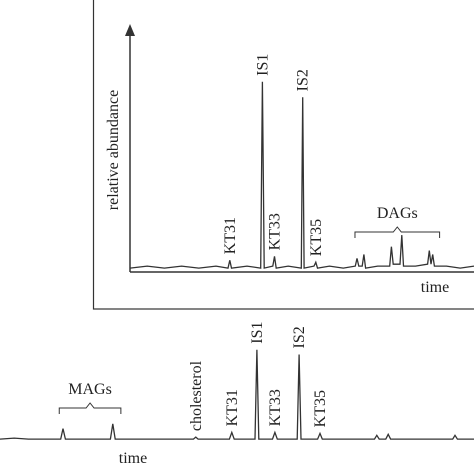 The width and height of the screenshot is (474, 474). Describe the element at coordinates (113, 150) in the screenshot. I see `y-axis-label: relative abundance` at that location.